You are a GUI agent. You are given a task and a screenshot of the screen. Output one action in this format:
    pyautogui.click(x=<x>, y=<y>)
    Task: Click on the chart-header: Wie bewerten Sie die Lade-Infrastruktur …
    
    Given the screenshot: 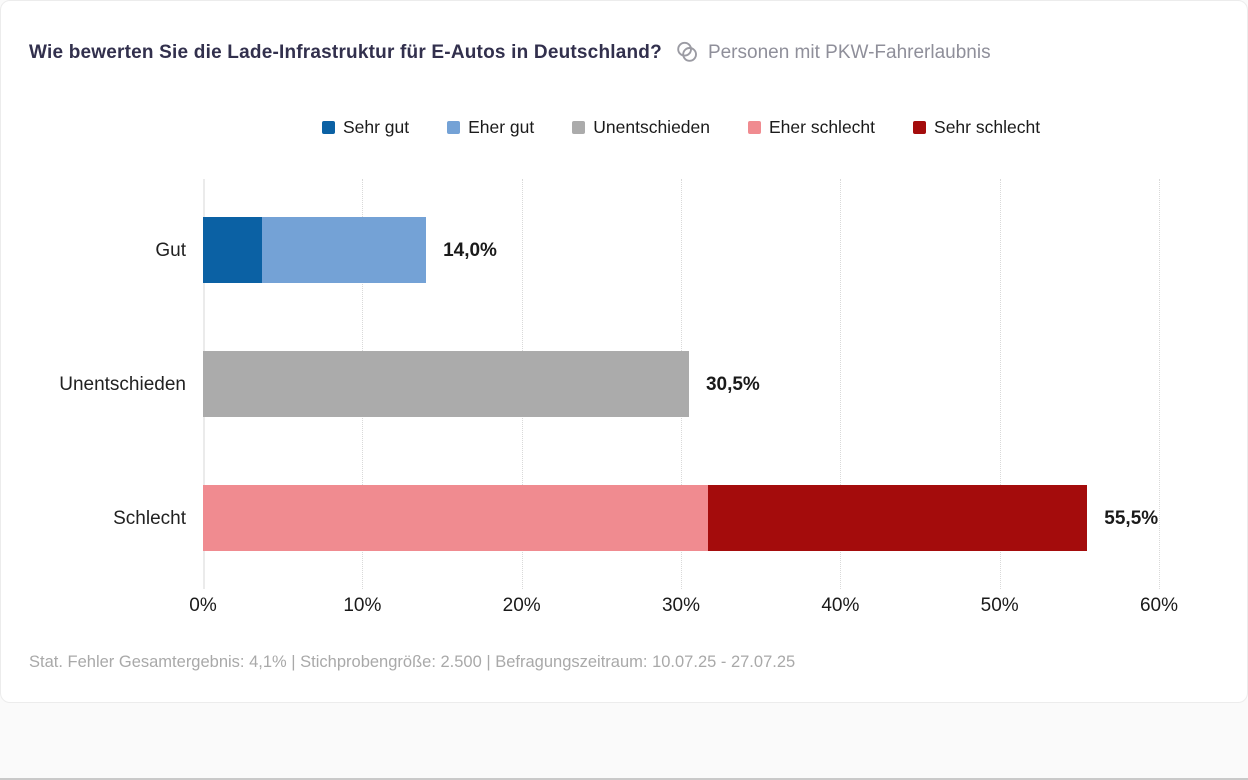 What is the action you would take?
    pyautogui.click(x=624, y=52)
    